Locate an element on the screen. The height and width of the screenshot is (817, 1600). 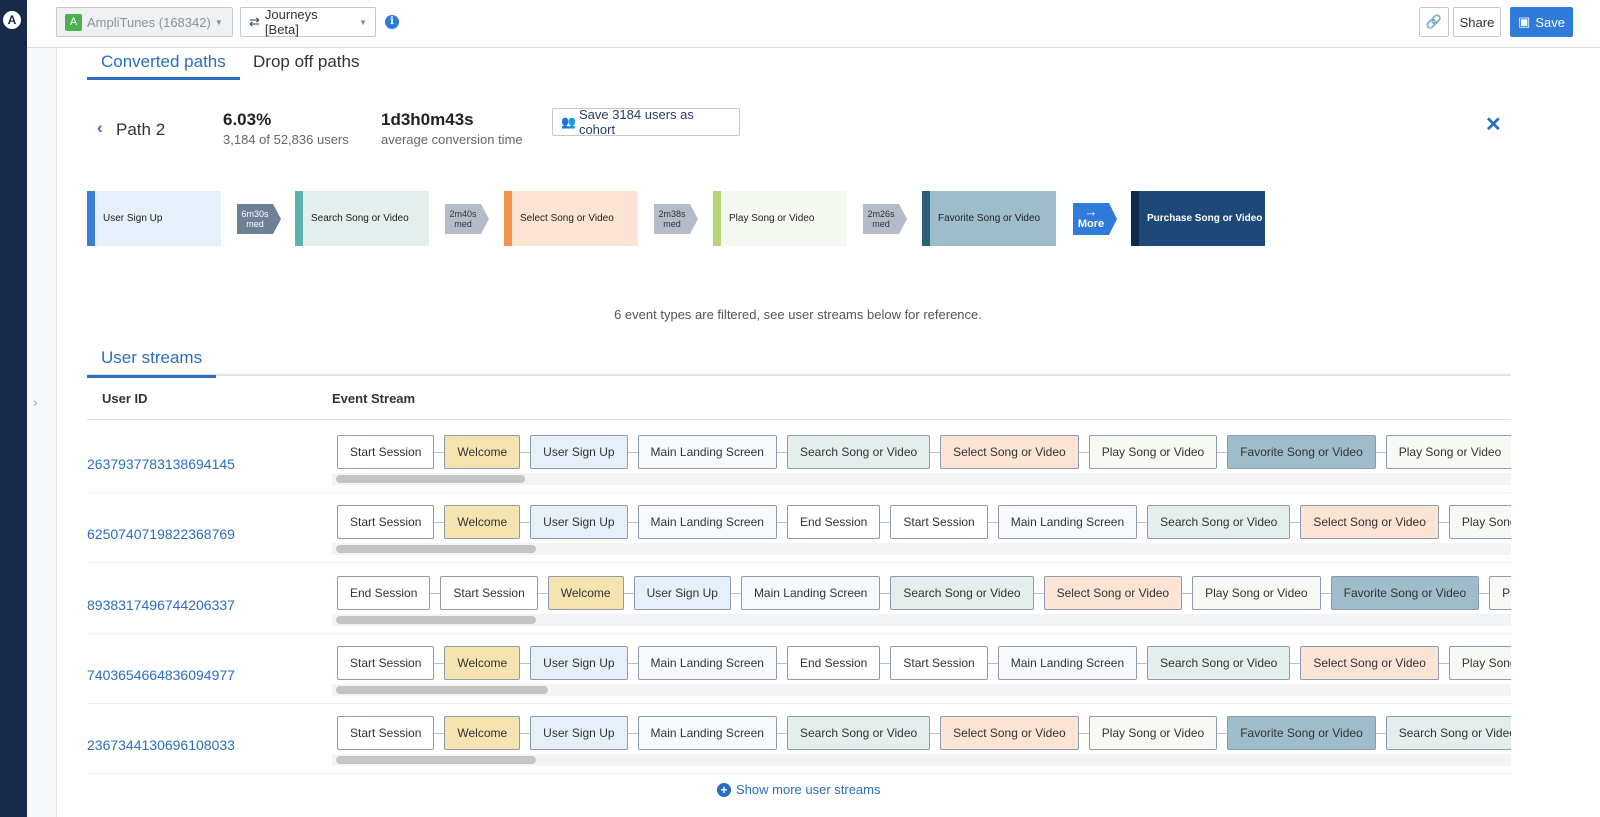
path-step: Search Song or Video is located at coordinates (362, 218).